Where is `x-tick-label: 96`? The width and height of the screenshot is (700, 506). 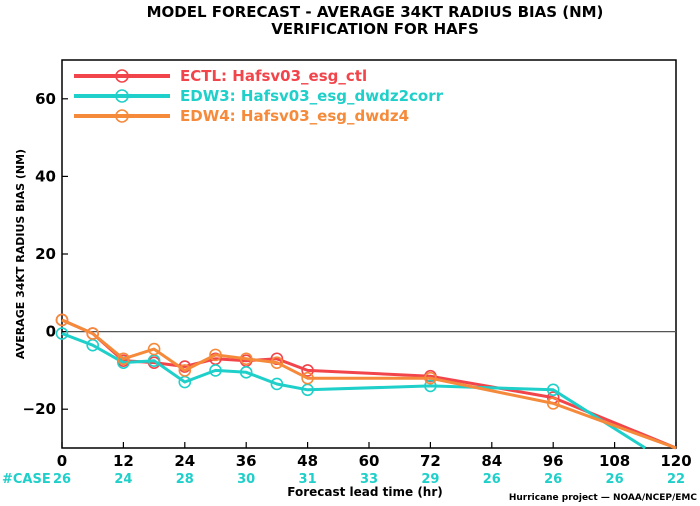 x-tick-label: 96 is located at coordinates (553, 461).